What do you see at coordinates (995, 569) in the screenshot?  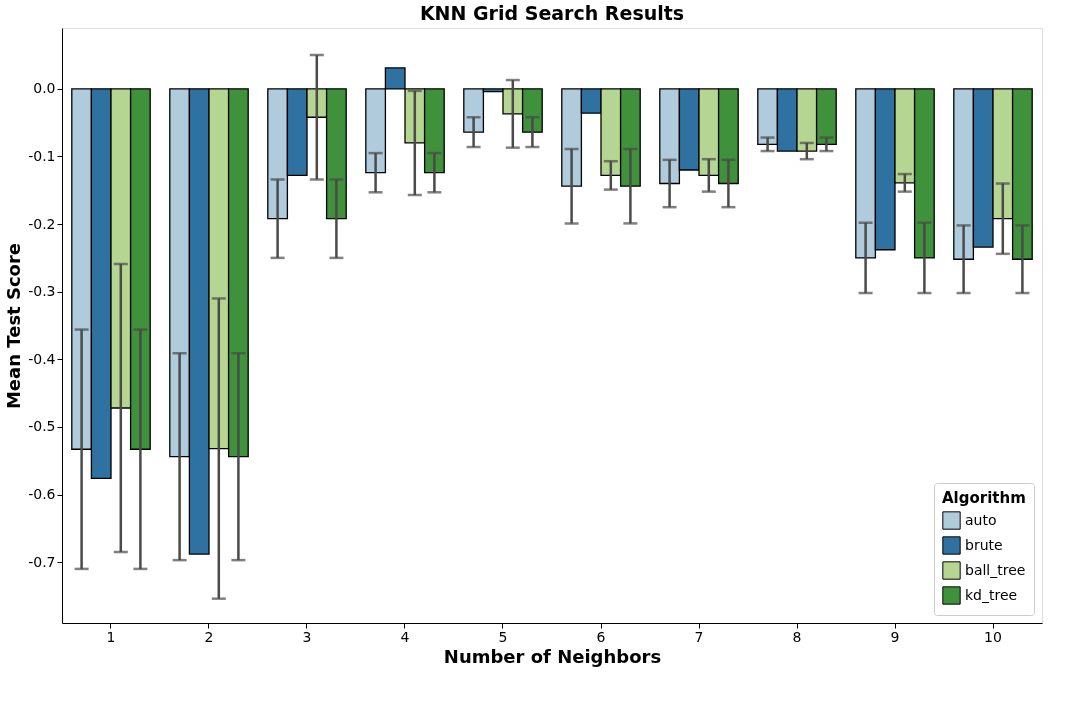 I see `legend-label: ball_tree` at bounding box center [995, 569].